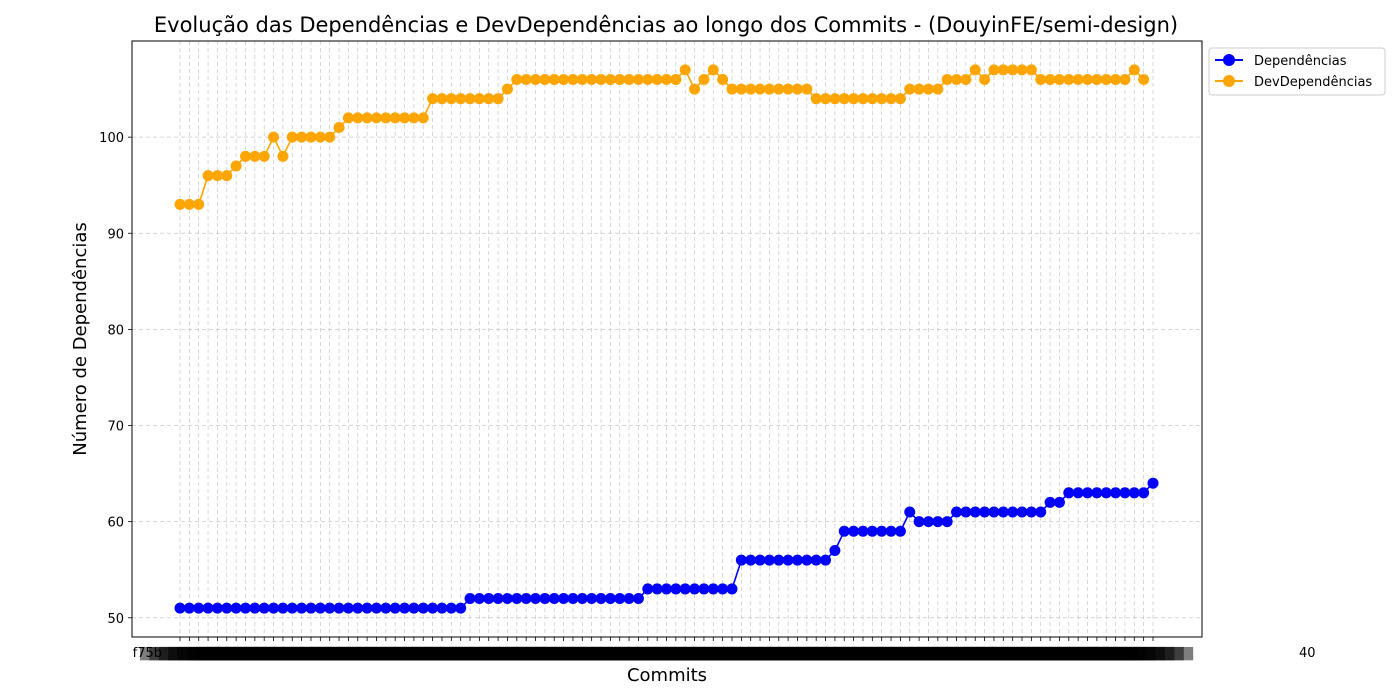  What do you see at coordinates (115, 619) in the screenshot?
I see `y-tick-label: 50` at bounding box center [115, 619].